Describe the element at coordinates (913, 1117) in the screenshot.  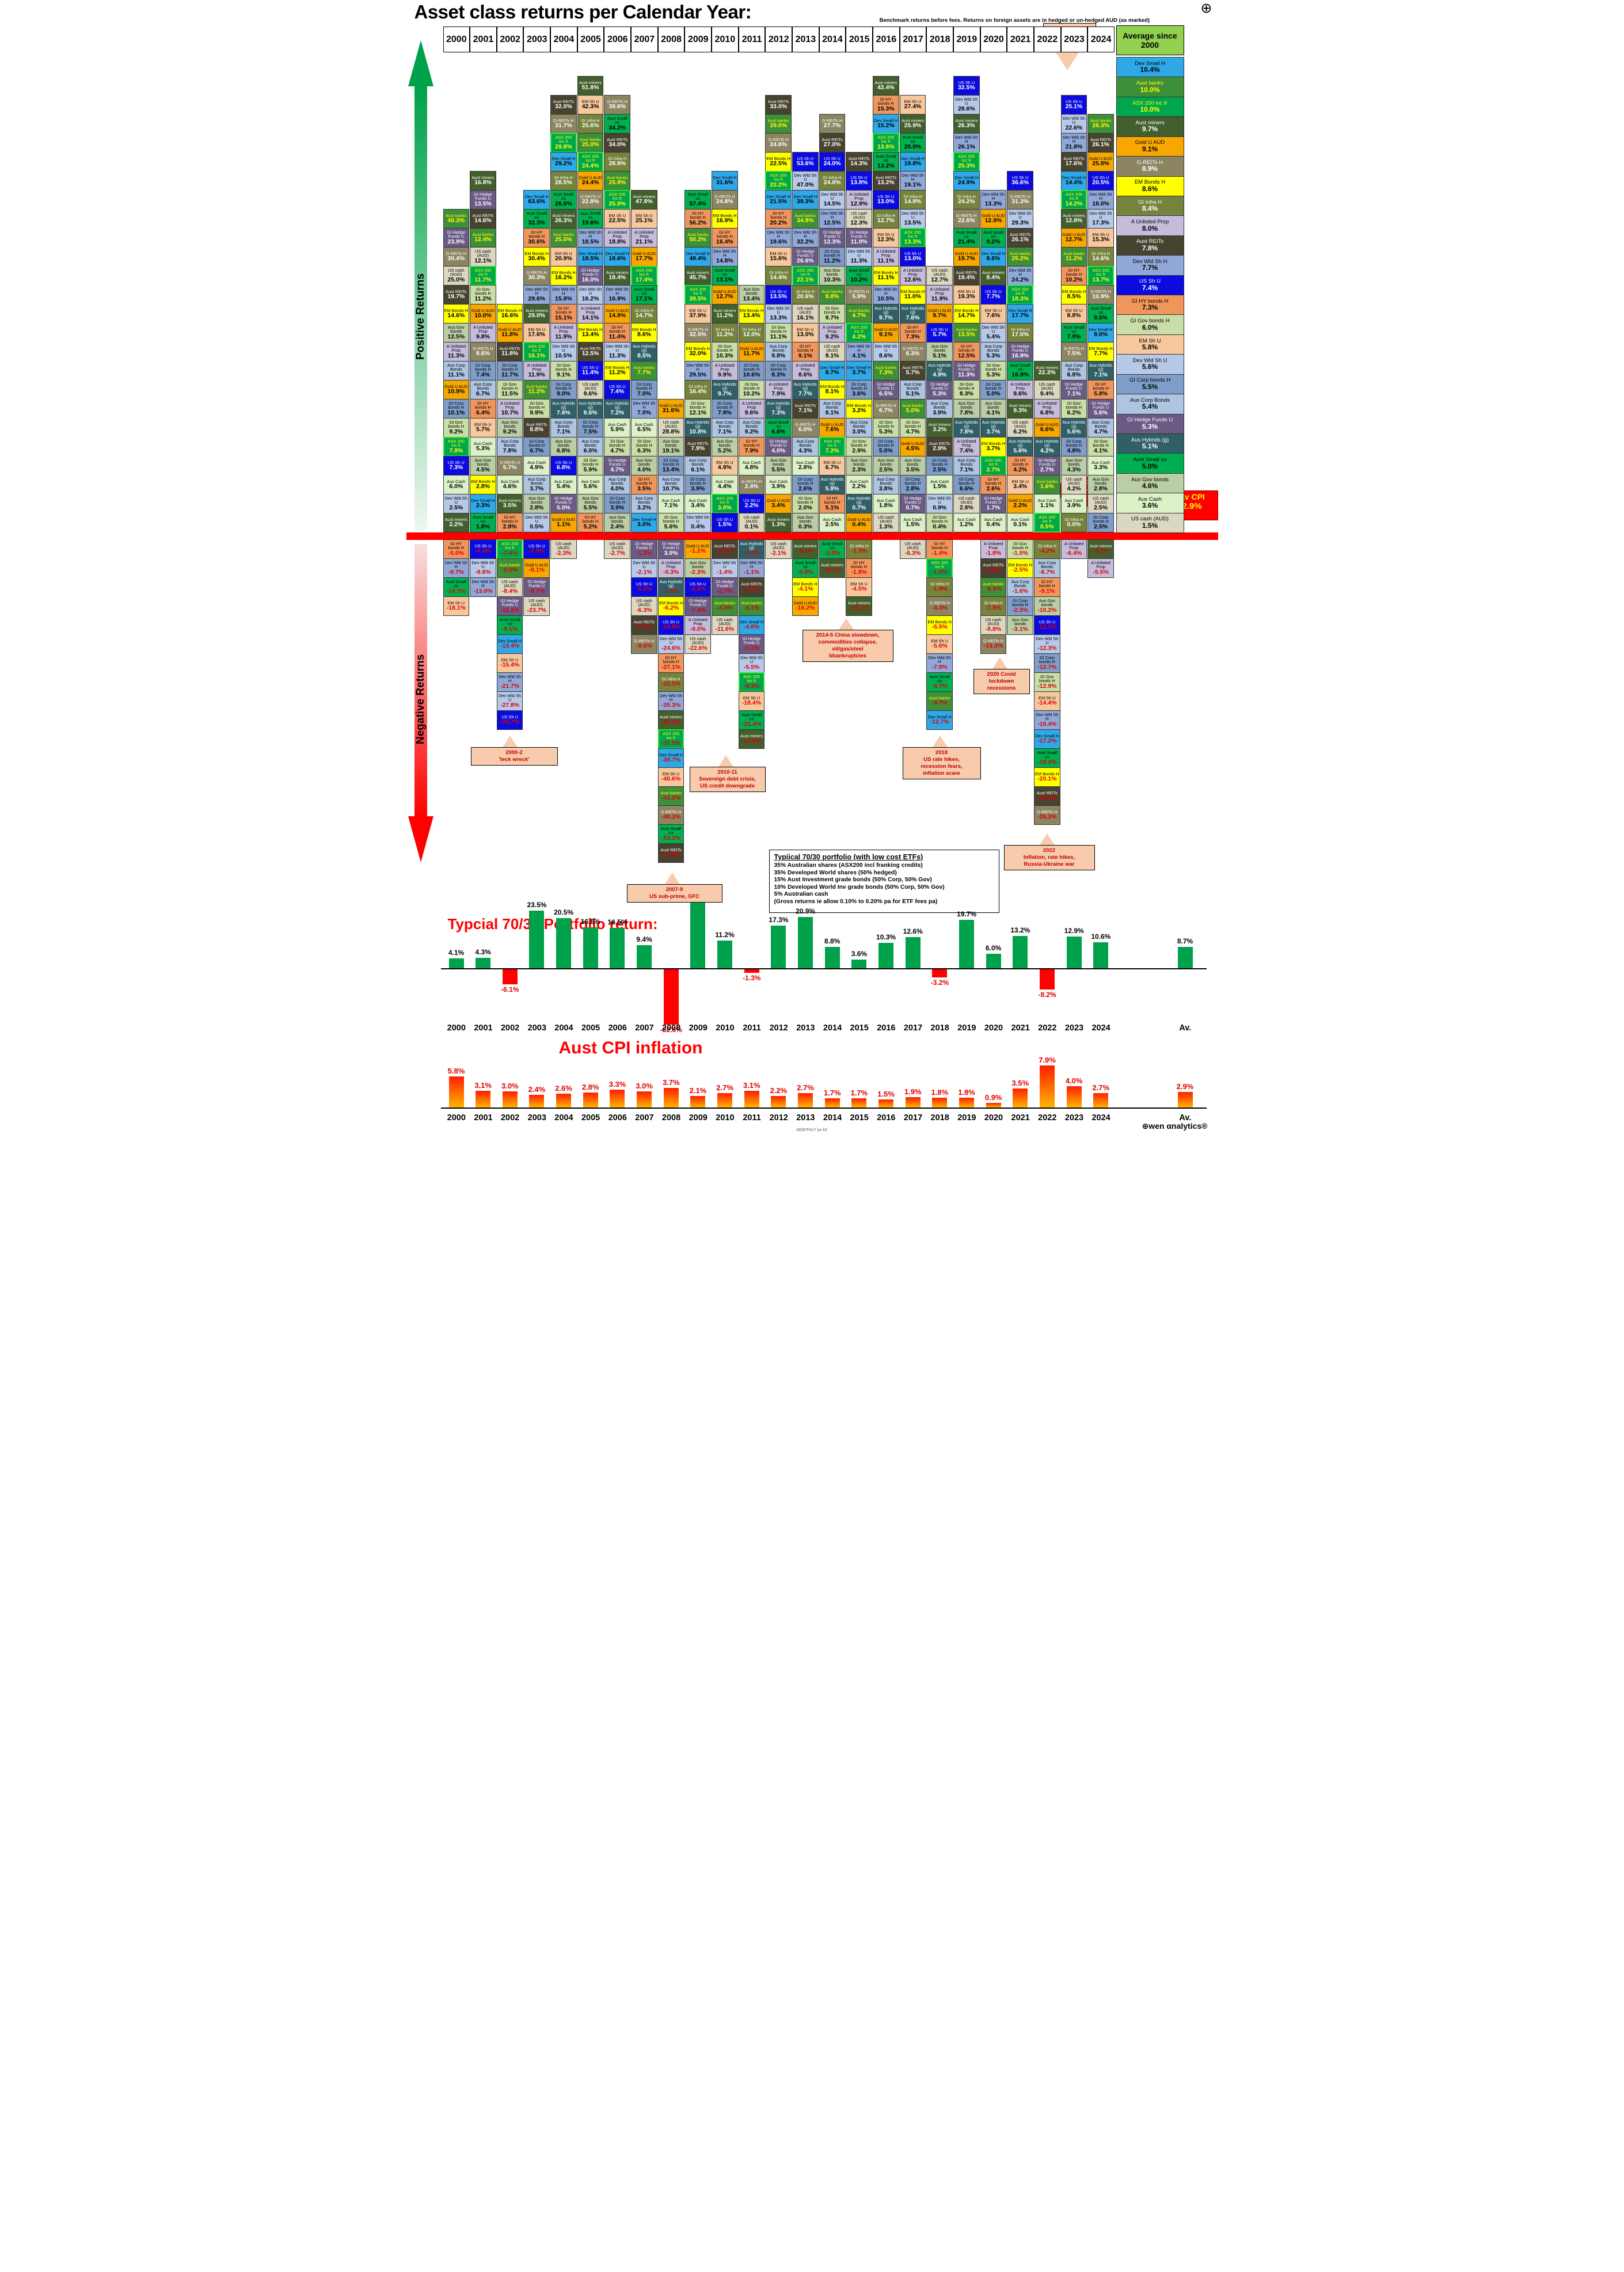
I see `bar-year-label: 2017` at that location.